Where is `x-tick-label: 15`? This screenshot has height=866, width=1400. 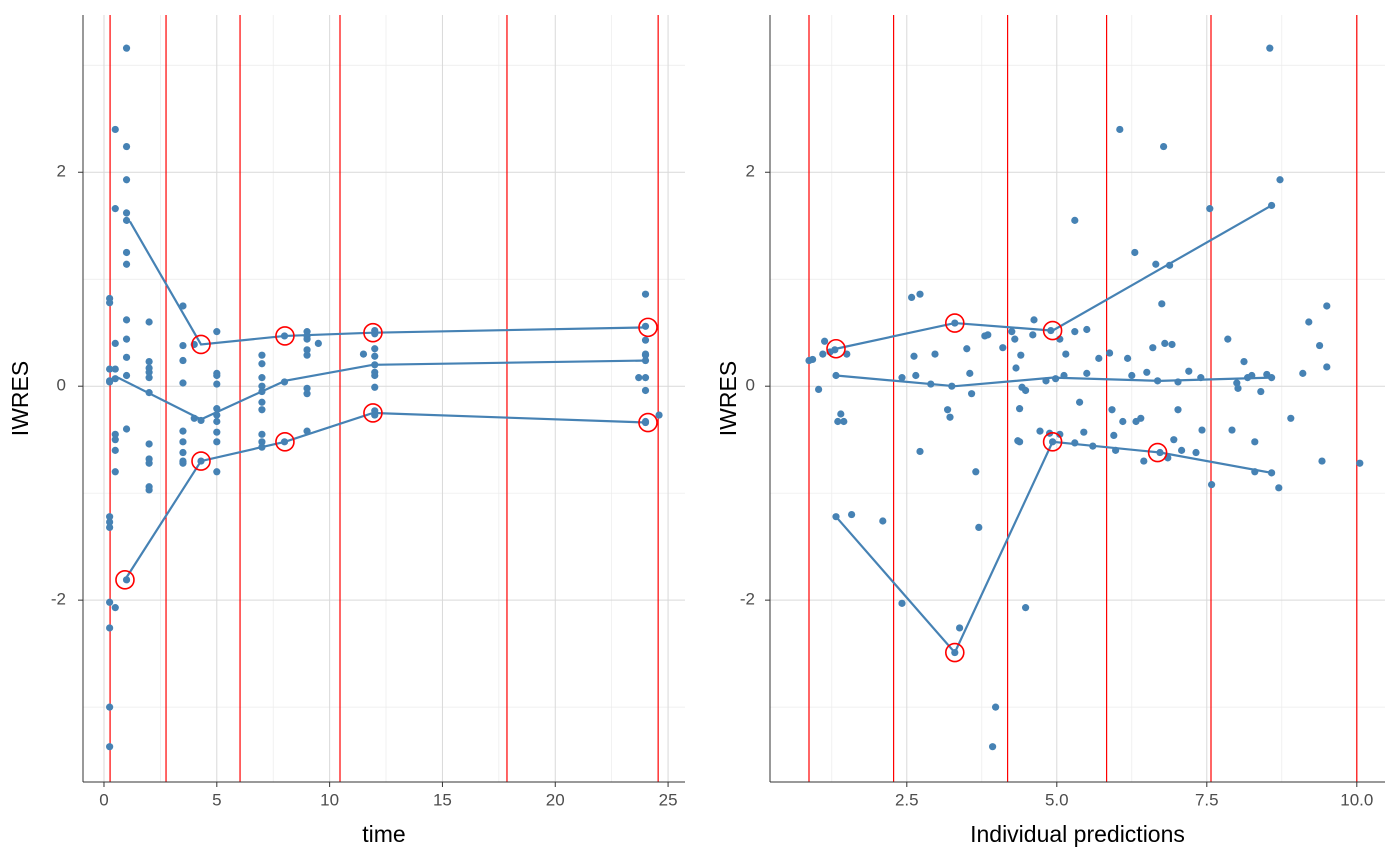 x-tick-label: 15 is located at coordinates (442, 799).